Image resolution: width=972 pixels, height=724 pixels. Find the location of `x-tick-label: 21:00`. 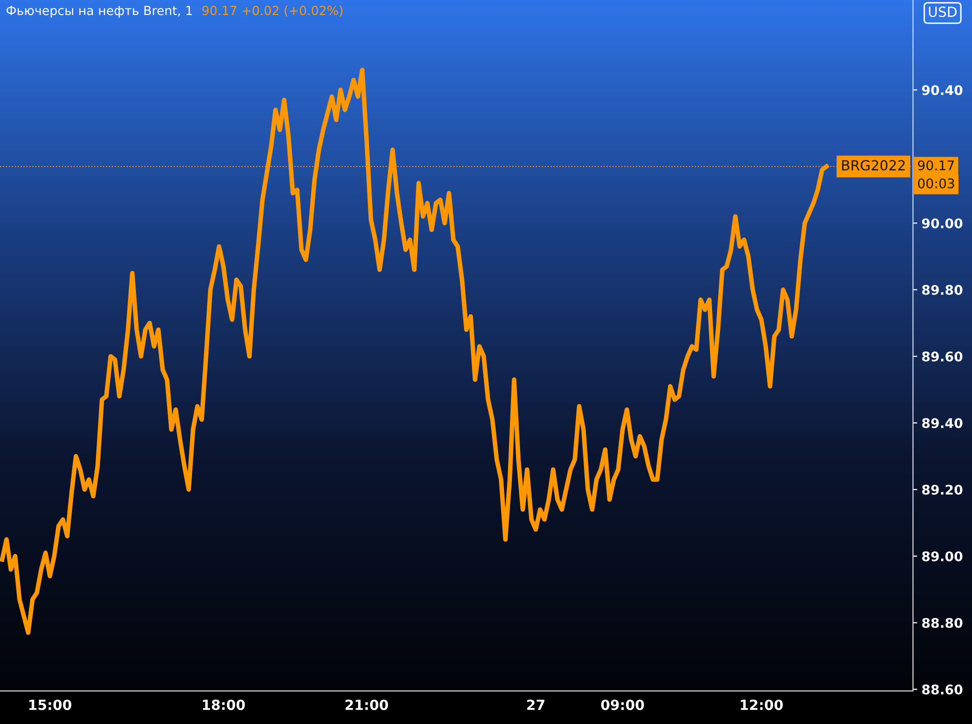

x-tick-label: 21:00 is located at coordinates (367, 705).